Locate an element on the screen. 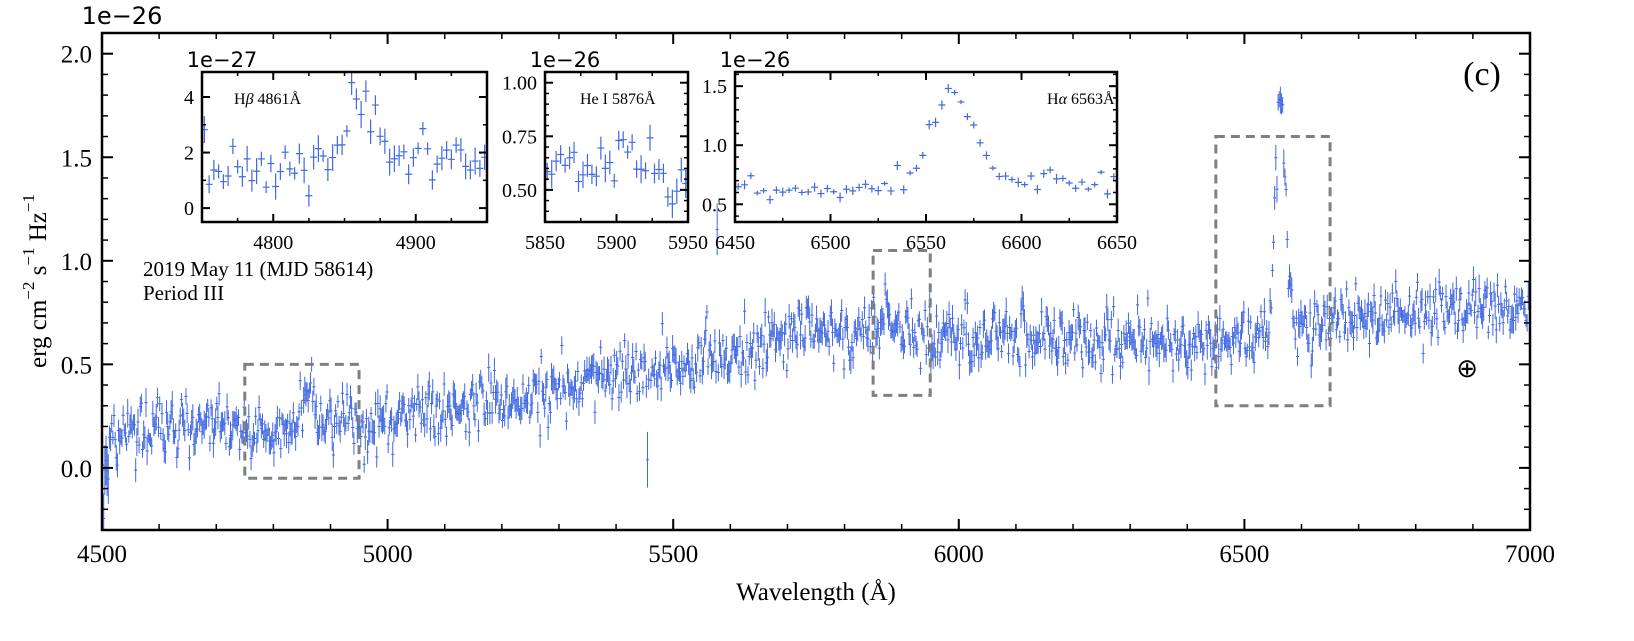 The image size is (1634, 641). x-tick-label: 6450 is located at coordinates (735, 243).